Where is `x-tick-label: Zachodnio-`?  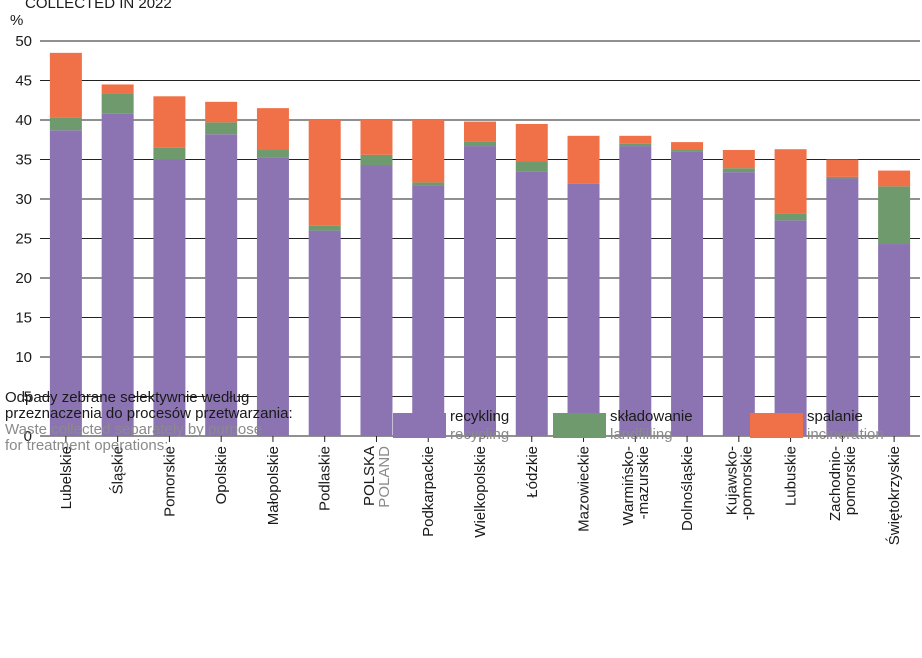 x-tick-label: Zachodnio- is located at coordinates (835, 483).